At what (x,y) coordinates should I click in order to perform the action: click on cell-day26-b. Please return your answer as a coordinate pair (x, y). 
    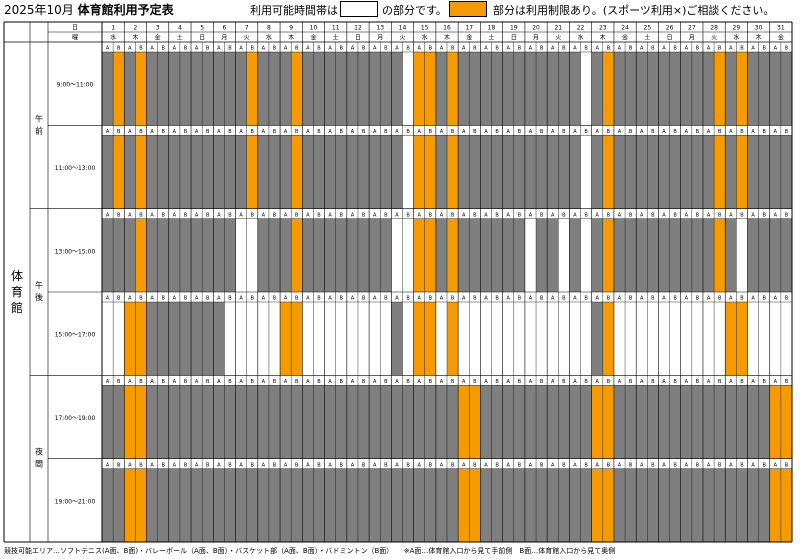
    Looking at the image, I should click on (675, 422).